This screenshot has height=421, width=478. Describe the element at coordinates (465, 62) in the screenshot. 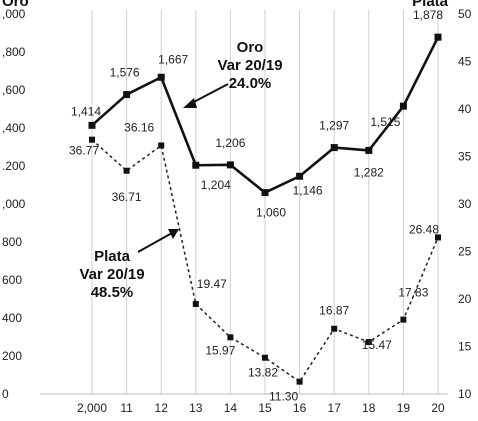

I see `right-tick-label: 45` at that location.